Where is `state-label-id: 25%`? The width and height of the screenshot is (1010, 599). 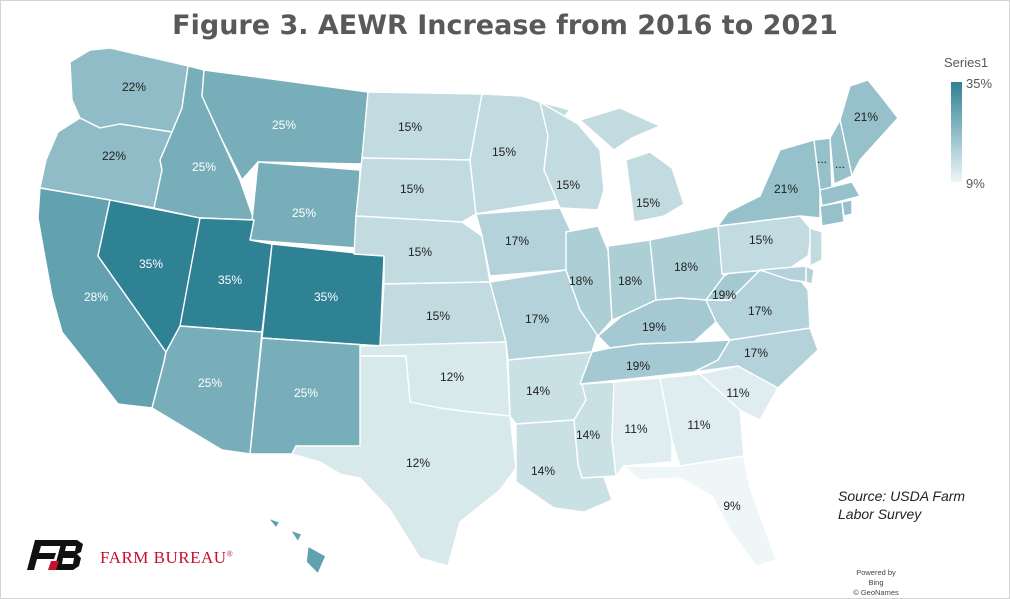 state-label-id: 25% is located at coordinates (204, 167).